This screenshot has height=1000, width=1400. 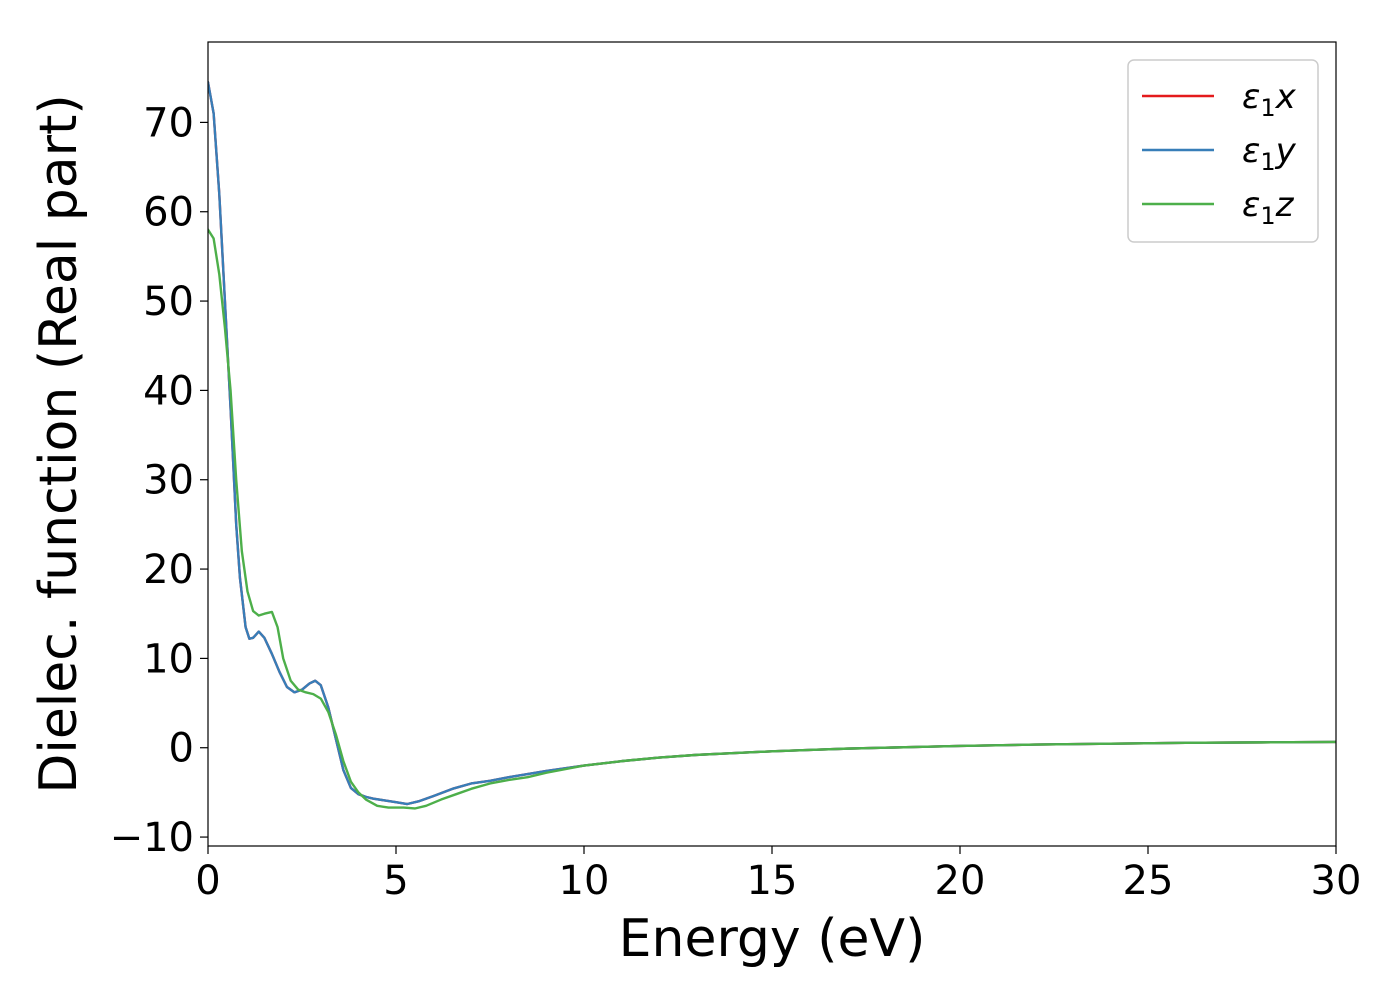 What do you see at coordinates (772, 881) in the screenshot?
I see `x-tick-label: 15` at bounding box center [772, 881].